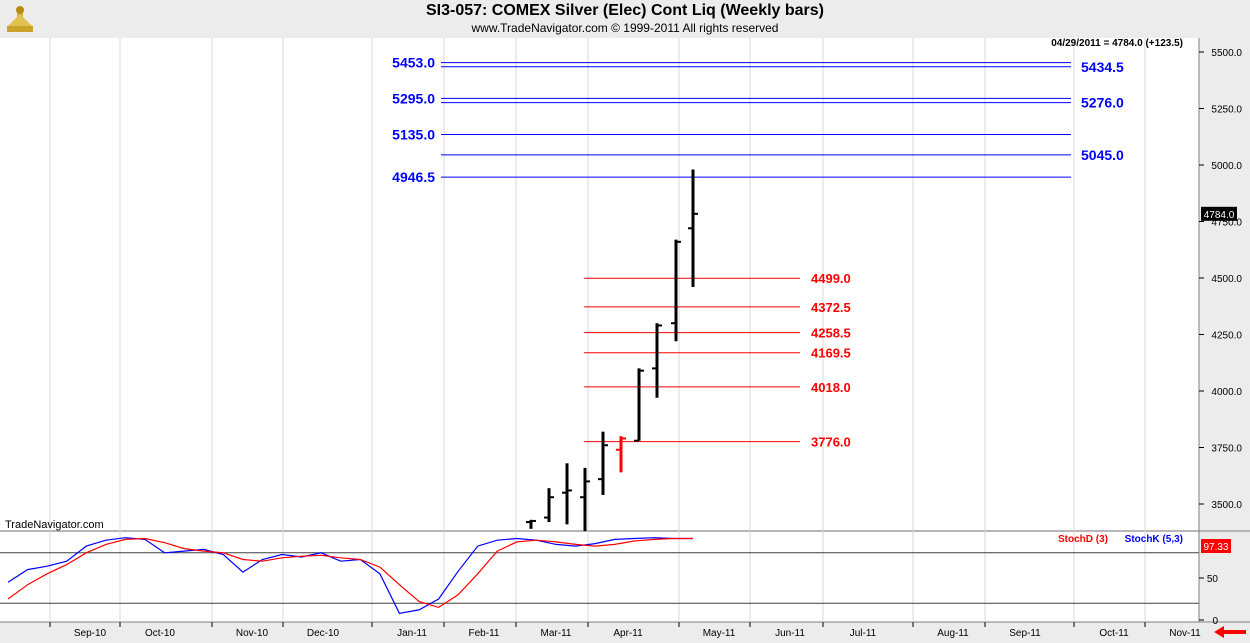  I want to click on legend-stochk: StochK (5,3), so click(1154, 539).